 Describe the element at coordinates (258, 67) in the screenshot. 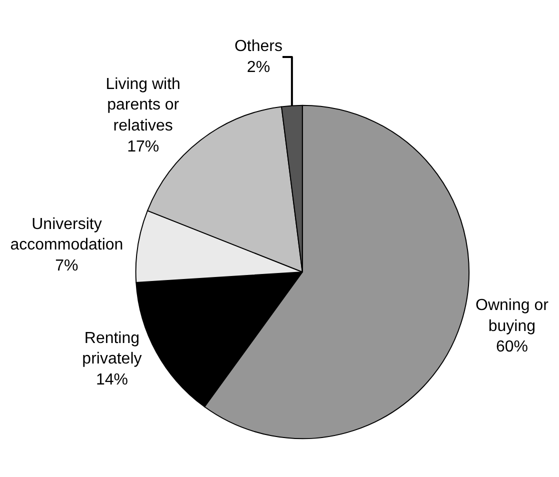

I see `data-label: 2%` at that location.